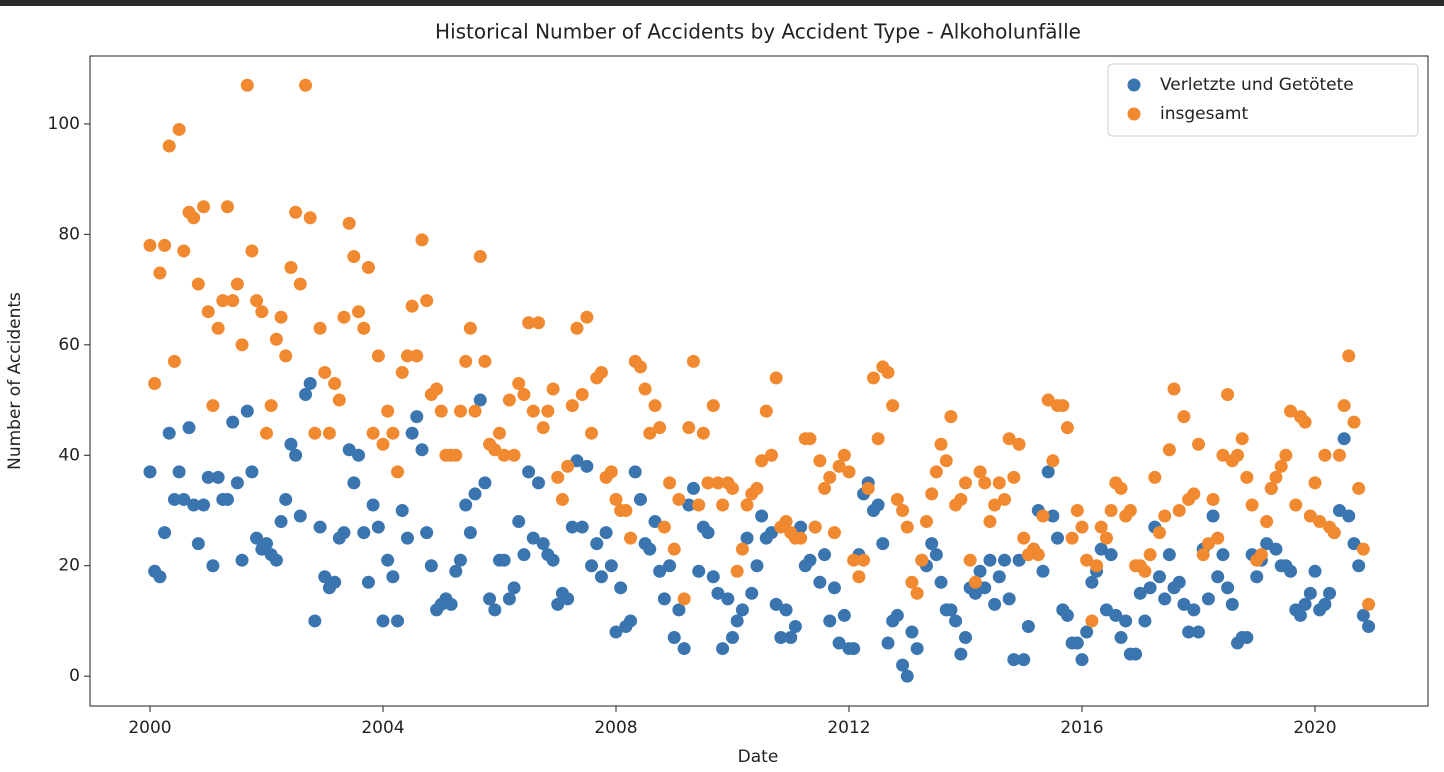  What do you see at coordinates (1134, 114) in the screenshot?
I see `legend-marker` at bounding box center [1134, 114].